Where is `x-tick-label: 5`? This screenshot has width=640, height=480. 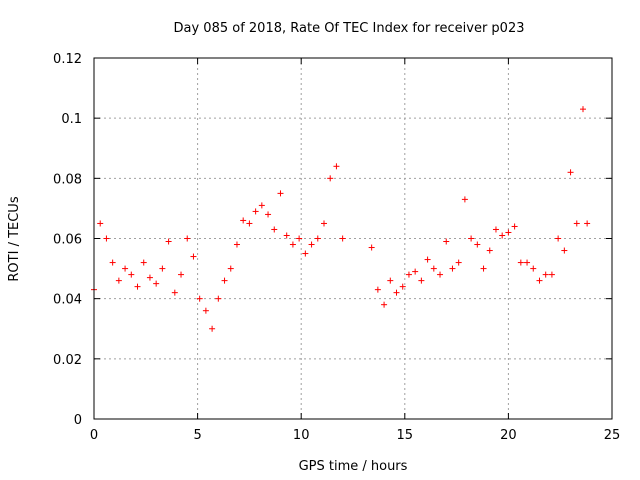
x-tick-label: 5 is located at coordinates (197, 435).